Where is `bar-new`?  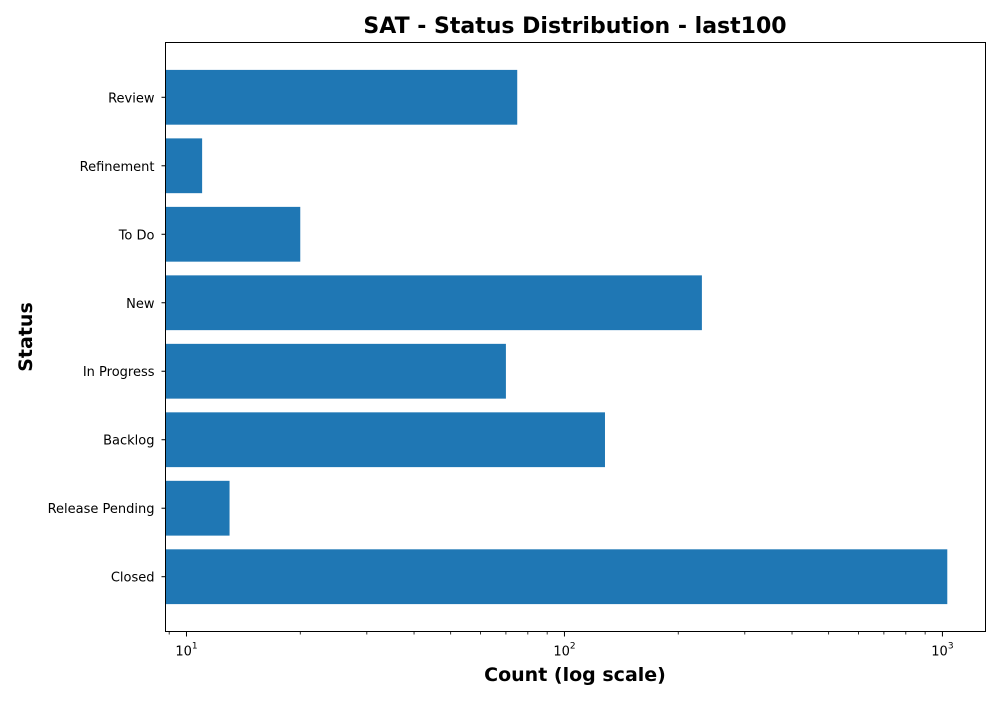
bar-new is located at coordinates (433, 303).